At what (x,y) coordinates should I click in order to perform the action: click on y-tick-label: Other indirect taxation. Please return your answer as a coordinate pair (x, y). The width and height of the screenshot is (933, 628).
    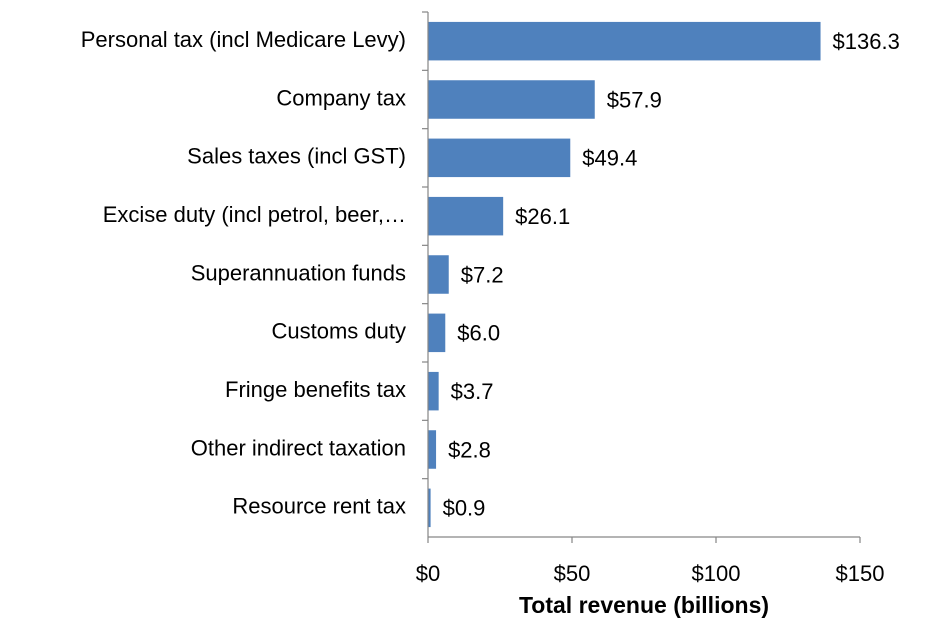
    Looking at the image, I should click on (298, 447).